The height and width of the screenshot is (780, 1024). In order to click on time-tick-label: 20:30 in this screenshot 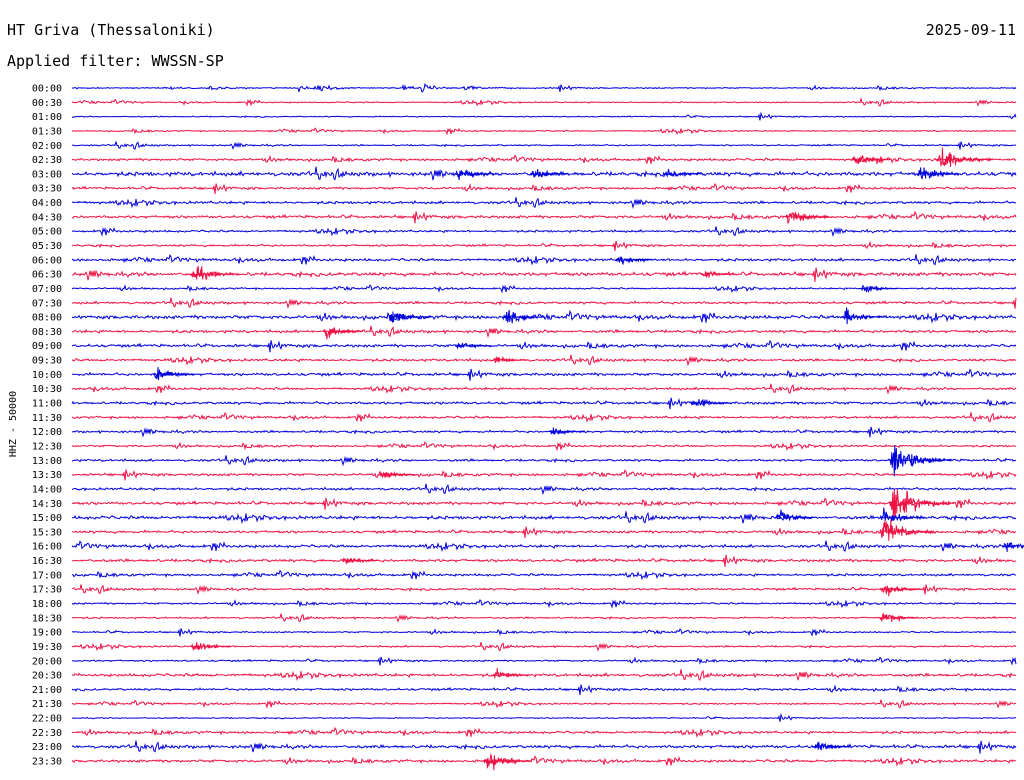, I will do `click(47, 676)`.